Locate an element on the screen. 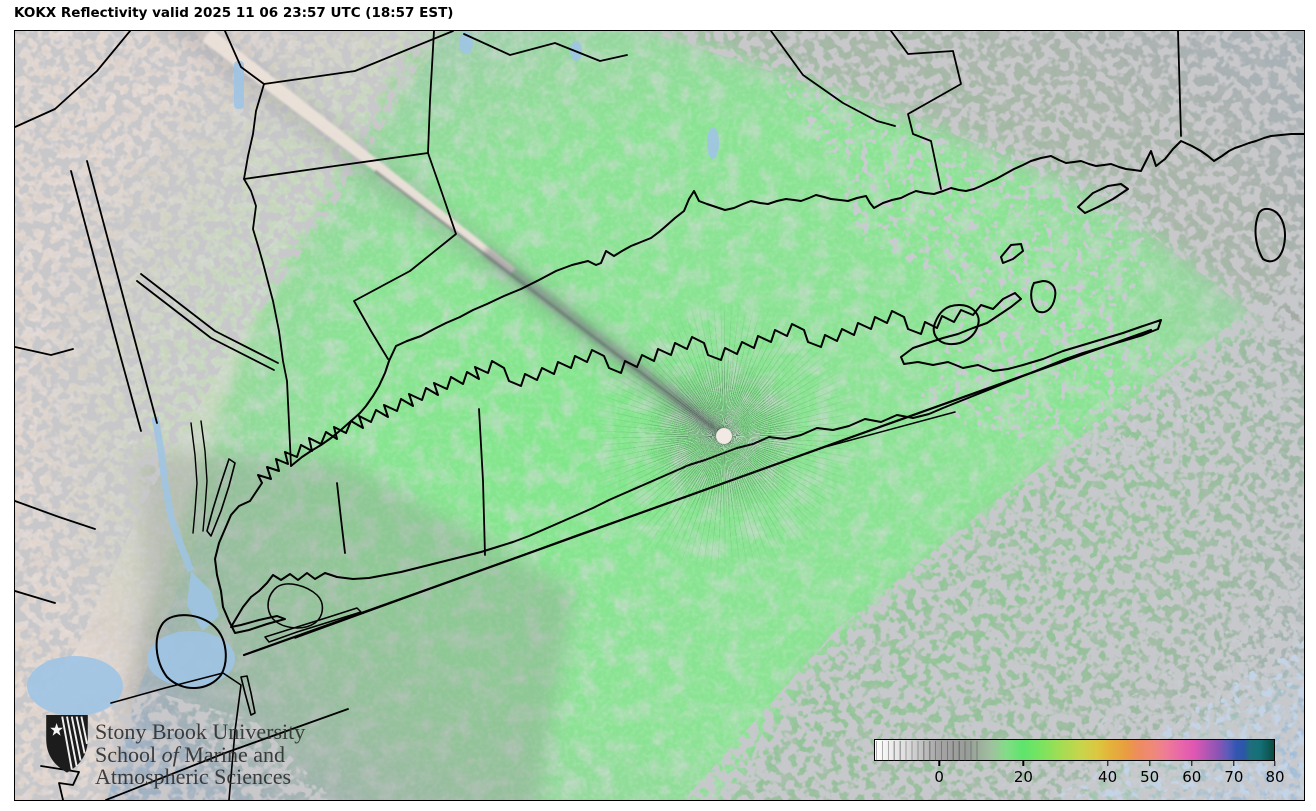 The height and width of the screenshot is (811, 1316). colorbar-tick-label: 0 is located at coordinates (939, 777).